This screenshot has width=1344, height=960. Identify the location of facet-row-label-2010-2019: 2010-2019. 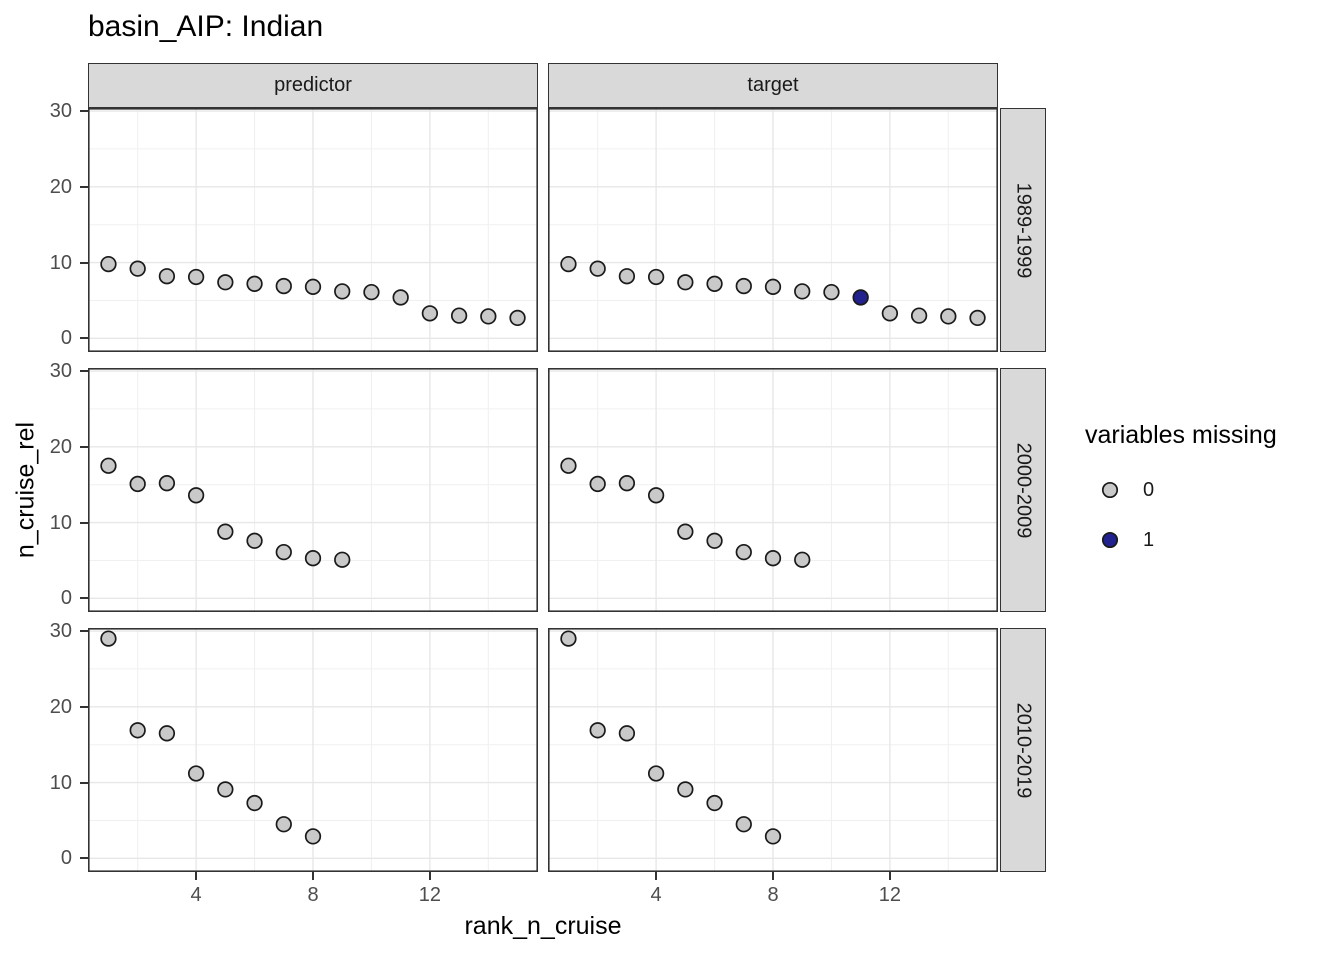
(1023, 750).